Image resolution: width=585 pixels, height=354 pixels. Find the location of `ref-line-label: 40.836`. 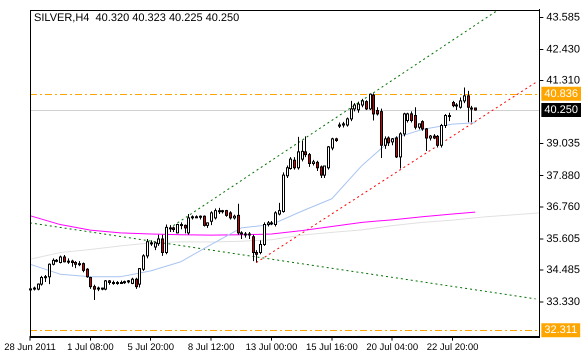

ref-line-label: 40.836 is located at coordinates (561, 94).